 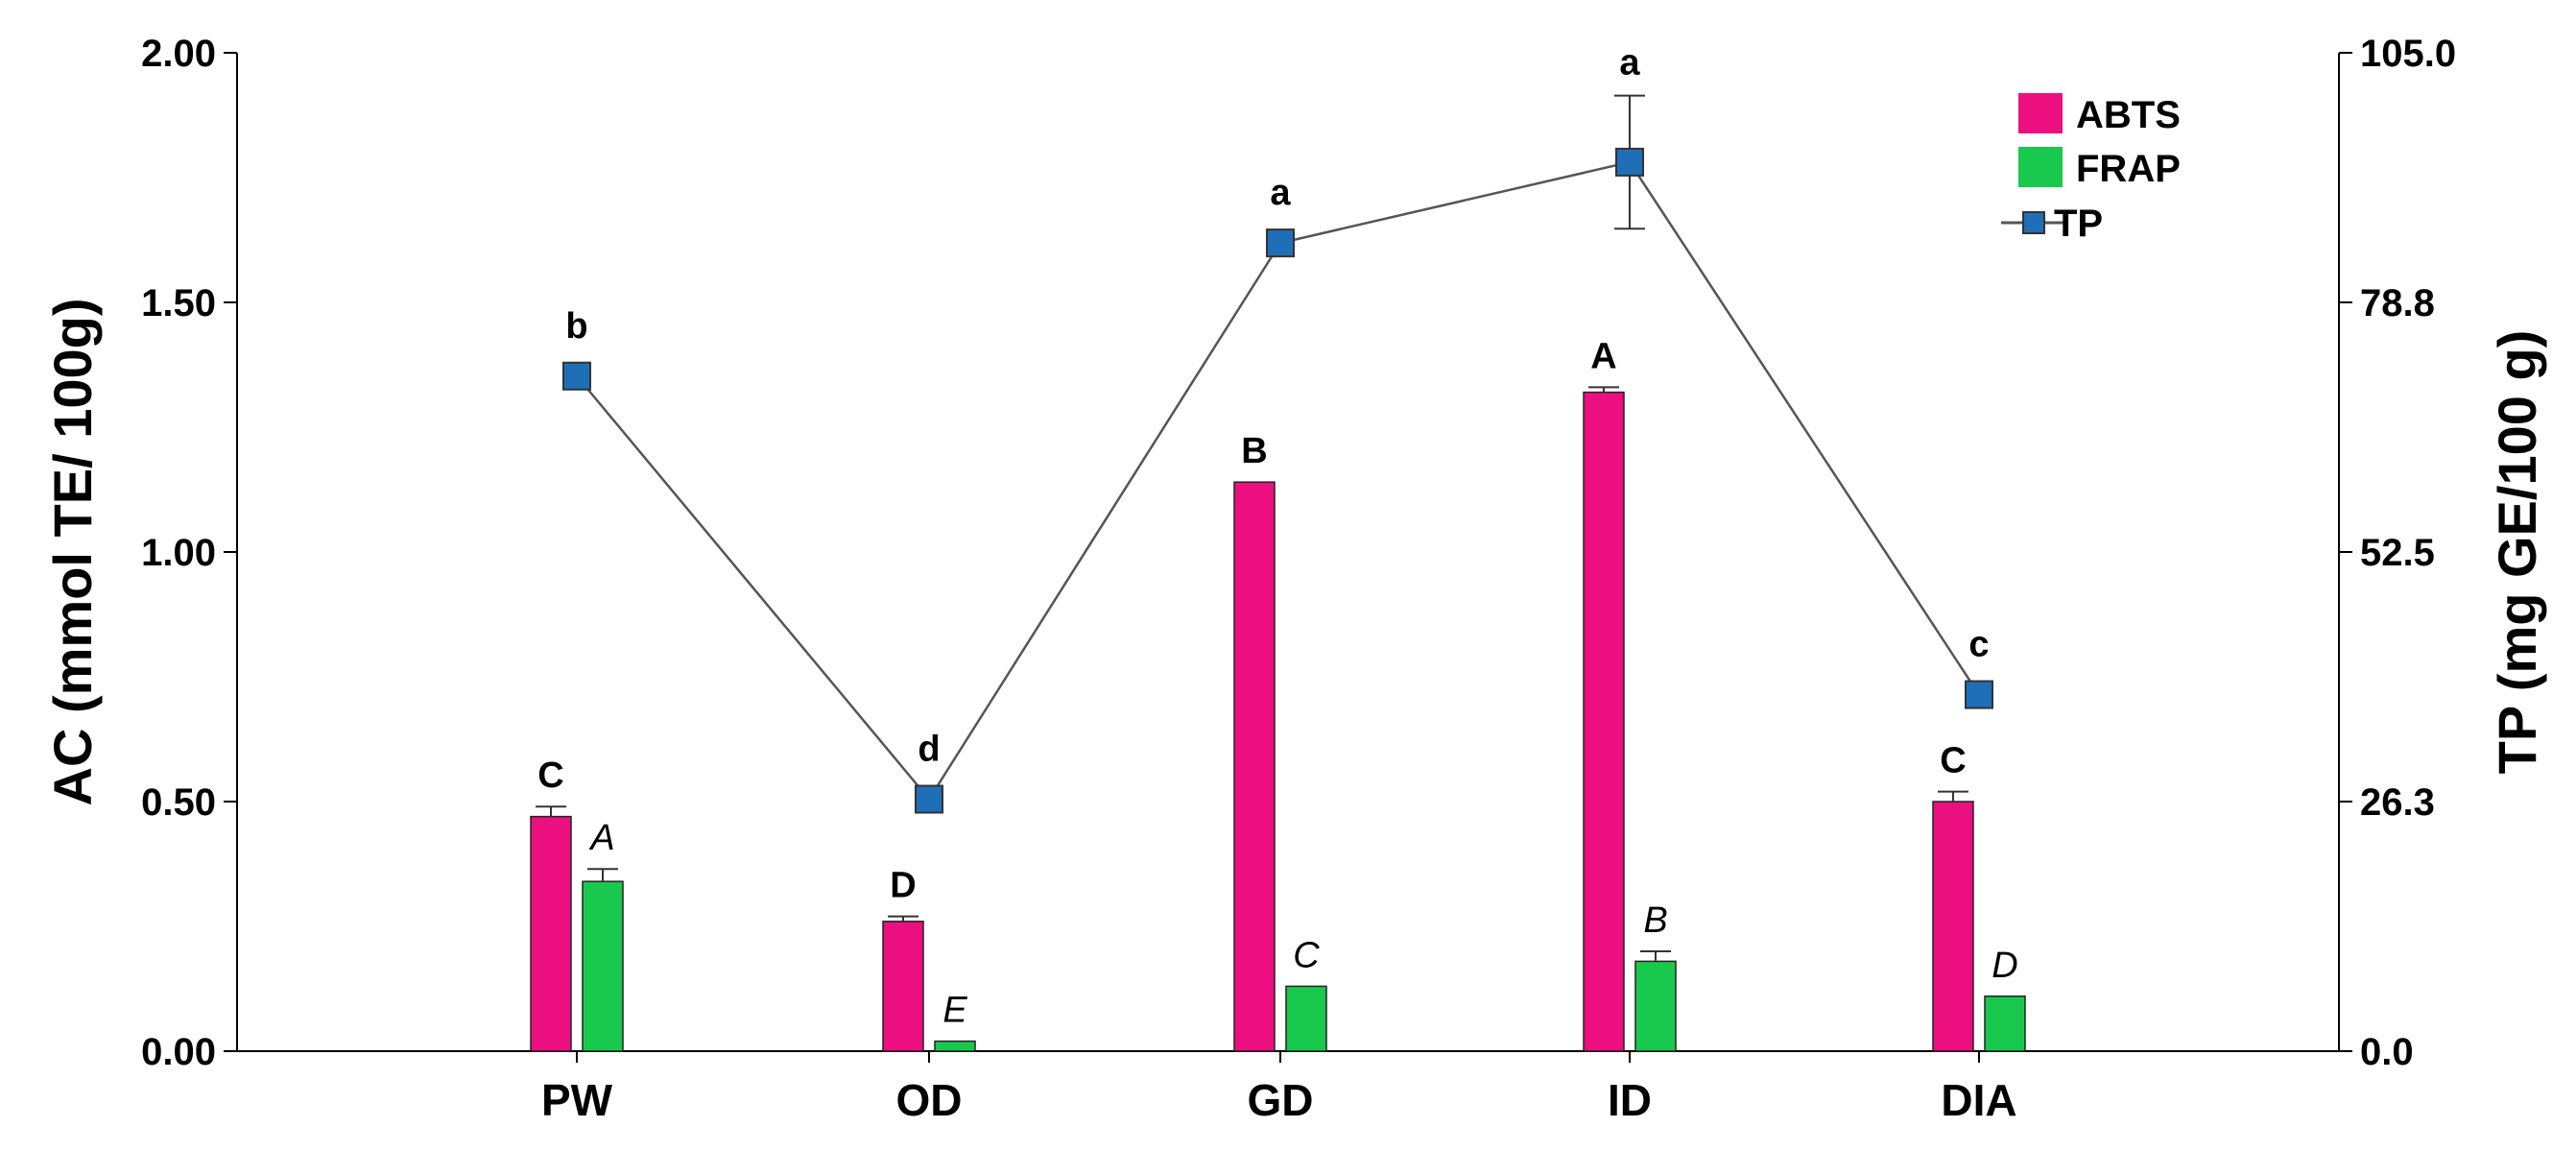 I want to click on right-tick-label: 0.0, so click(x=2387, y=1052).